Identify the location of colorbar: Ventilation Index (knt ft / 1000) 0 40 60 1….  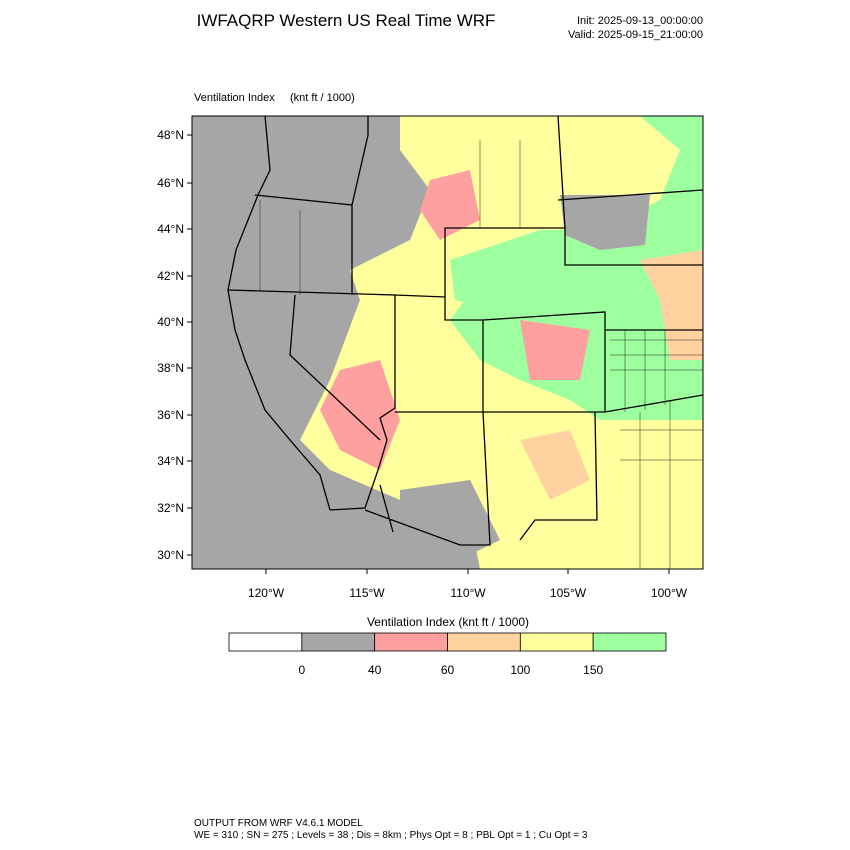
(447, 646).